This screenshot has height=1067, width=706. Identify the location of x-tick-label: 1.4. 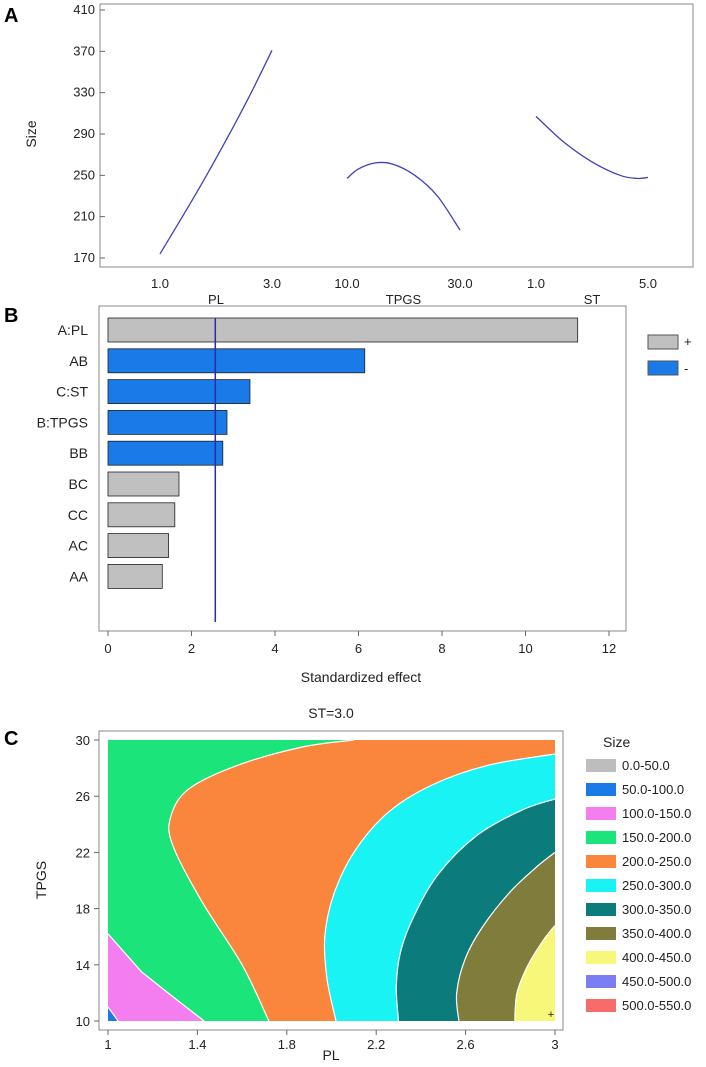
(197, 1044).